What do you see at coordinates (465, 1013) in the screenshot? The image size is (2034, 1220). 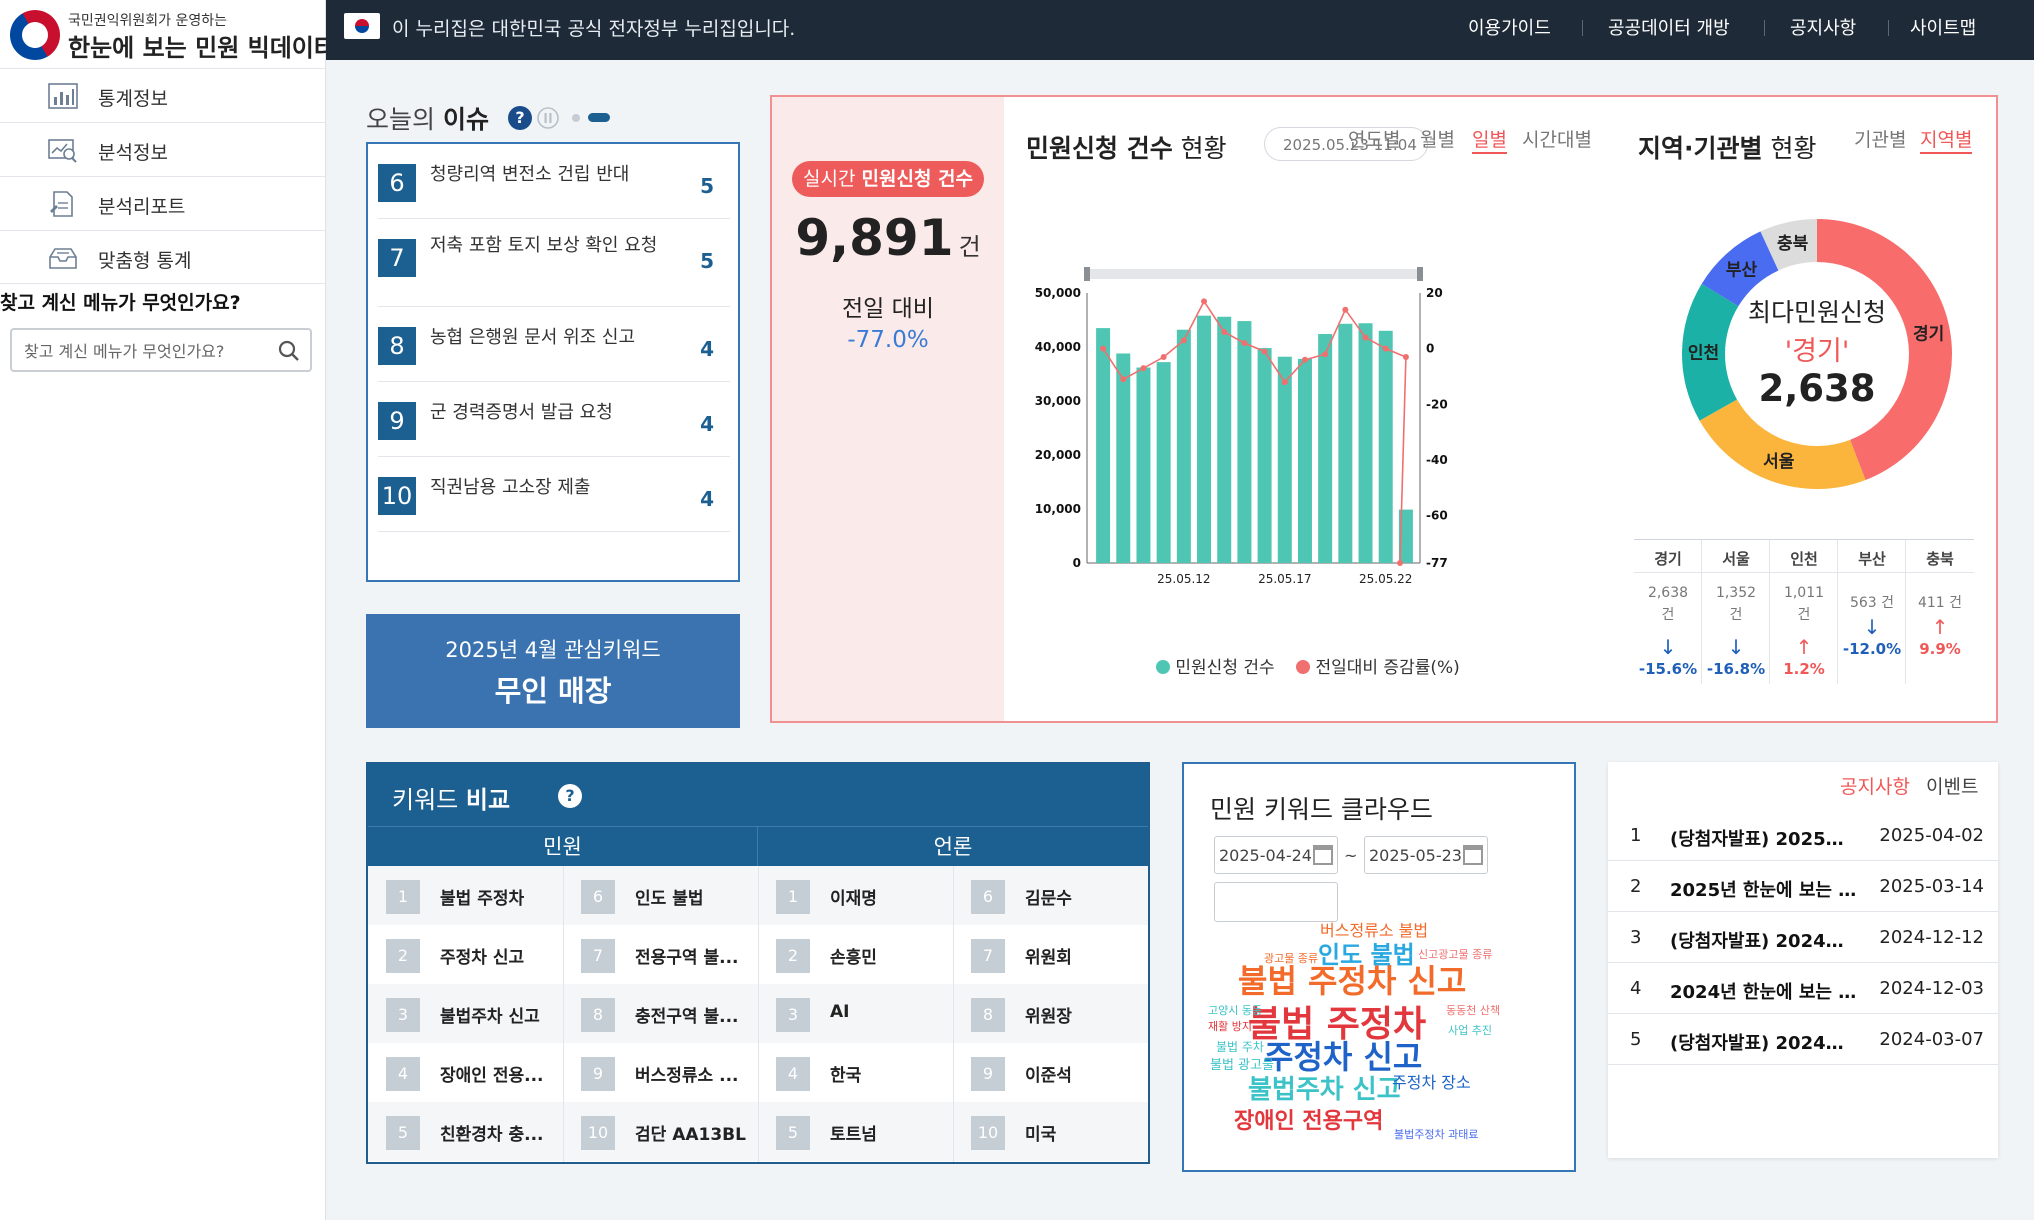 I see `keyword-item: 3 불법주차 신고` at bounding box center [465, 1013].